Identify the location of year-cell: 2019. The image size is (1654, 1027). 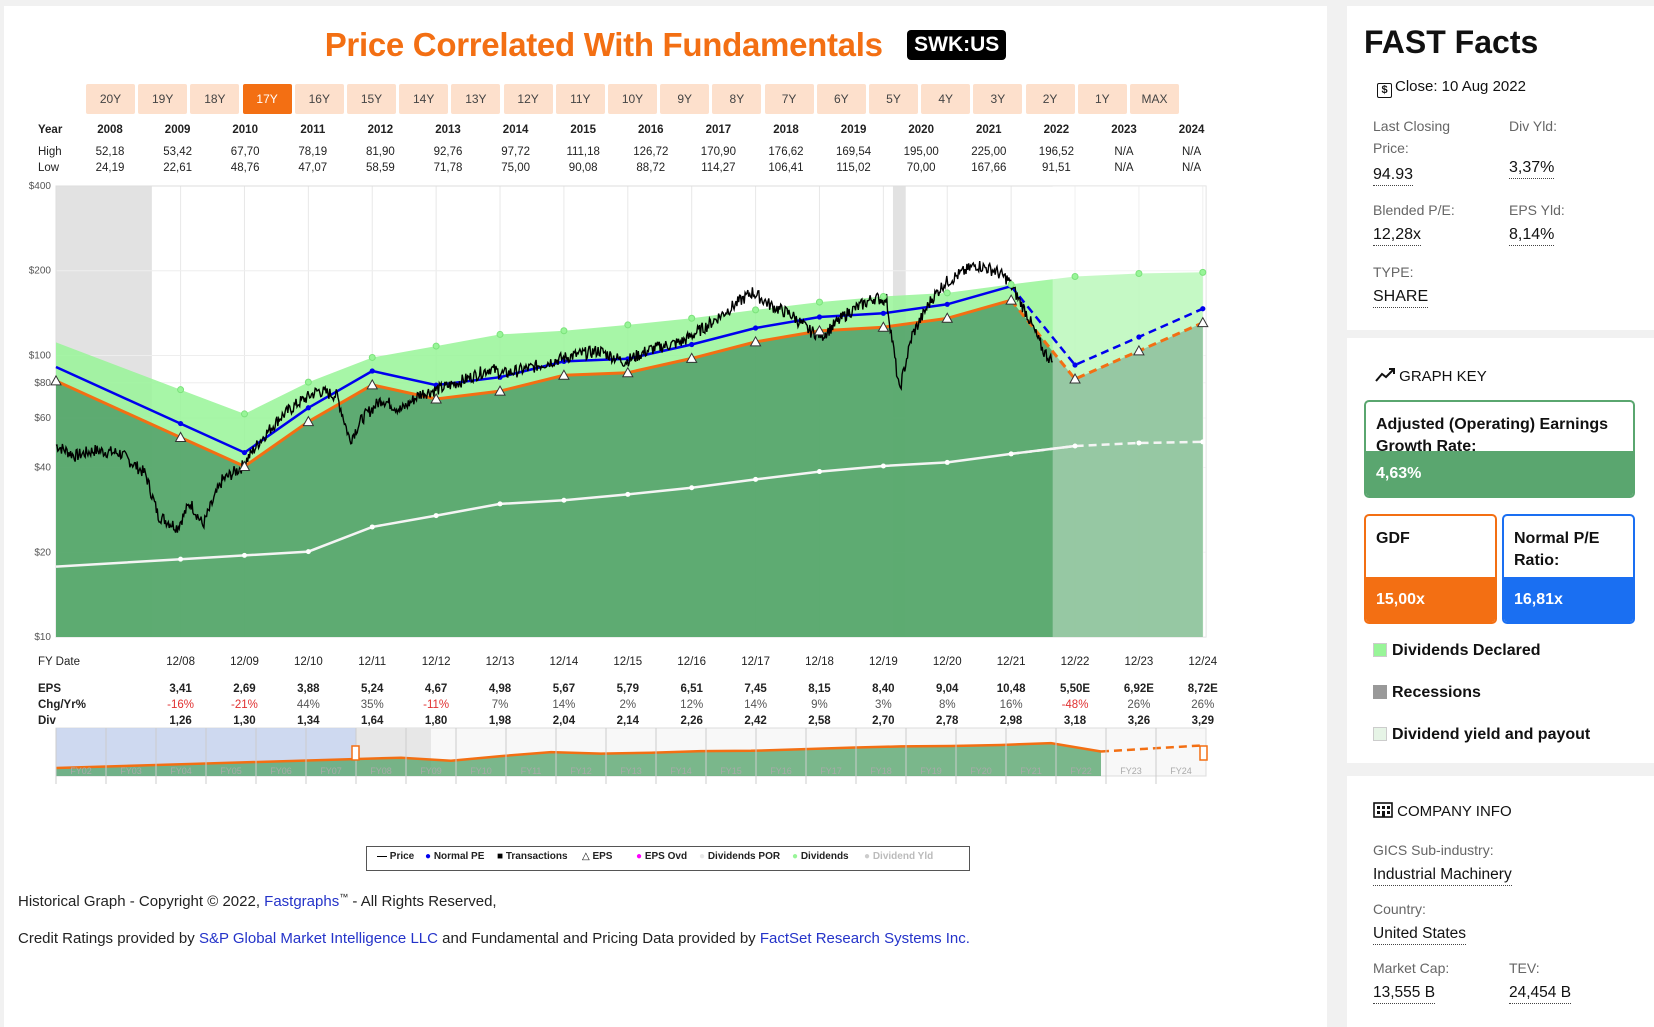
(853, 130).